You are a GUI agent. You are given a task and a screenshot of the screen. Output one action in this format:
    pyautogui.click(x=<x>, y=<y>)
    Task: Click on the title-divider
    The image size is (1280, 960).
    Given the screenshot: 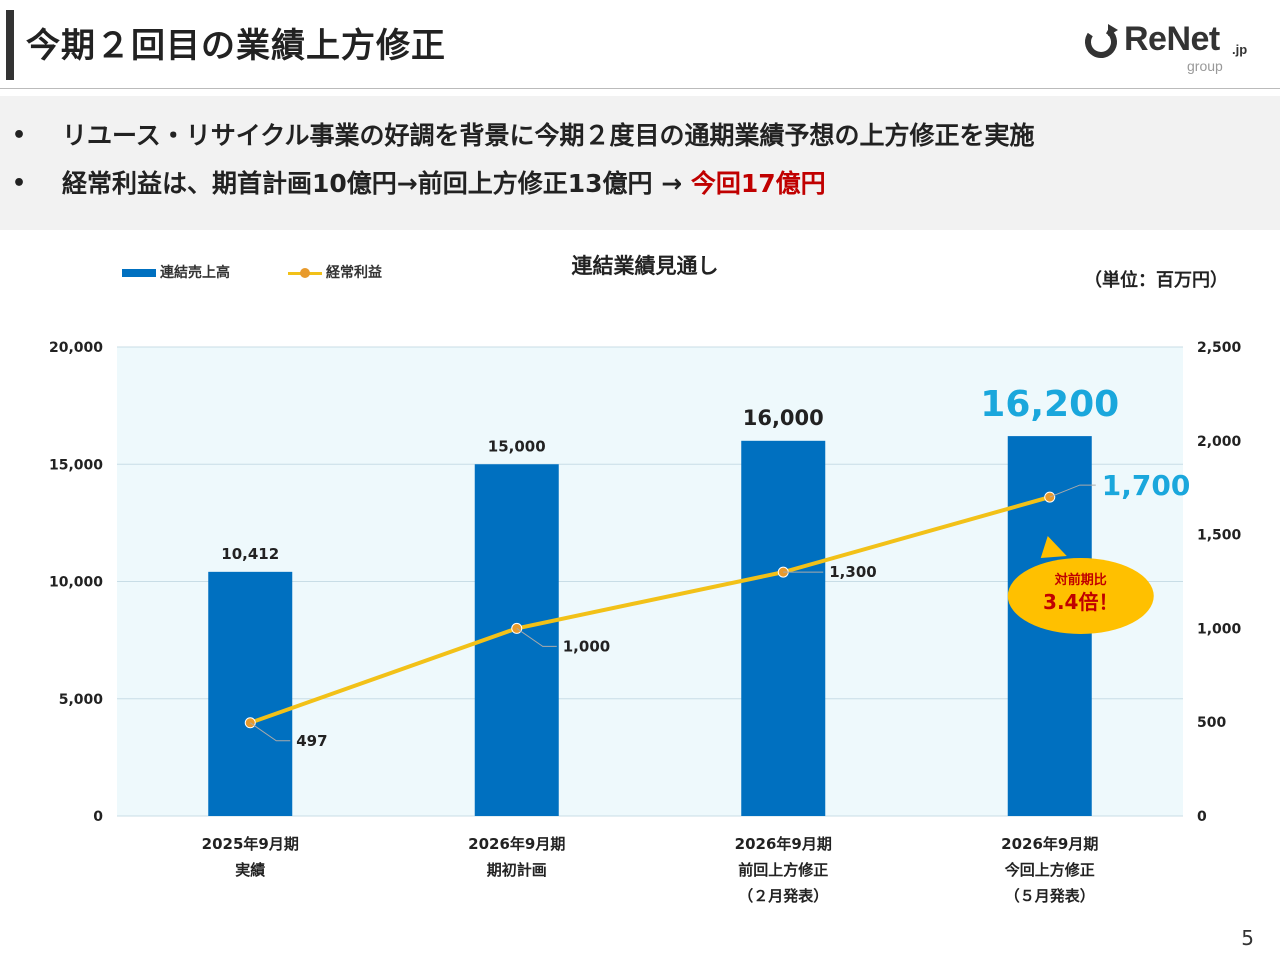 What is the action you would take?
    pyautogui.click(x=640, y=88)
    